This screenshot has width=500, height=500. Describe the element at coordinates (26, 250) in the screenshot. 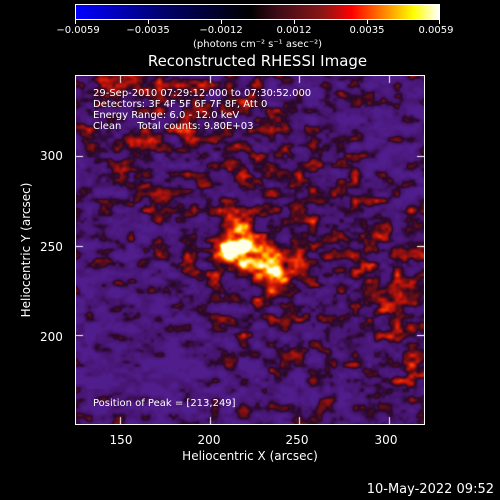

I see `y-axis-label: Heliocentric Y (arcsec)` at that location.